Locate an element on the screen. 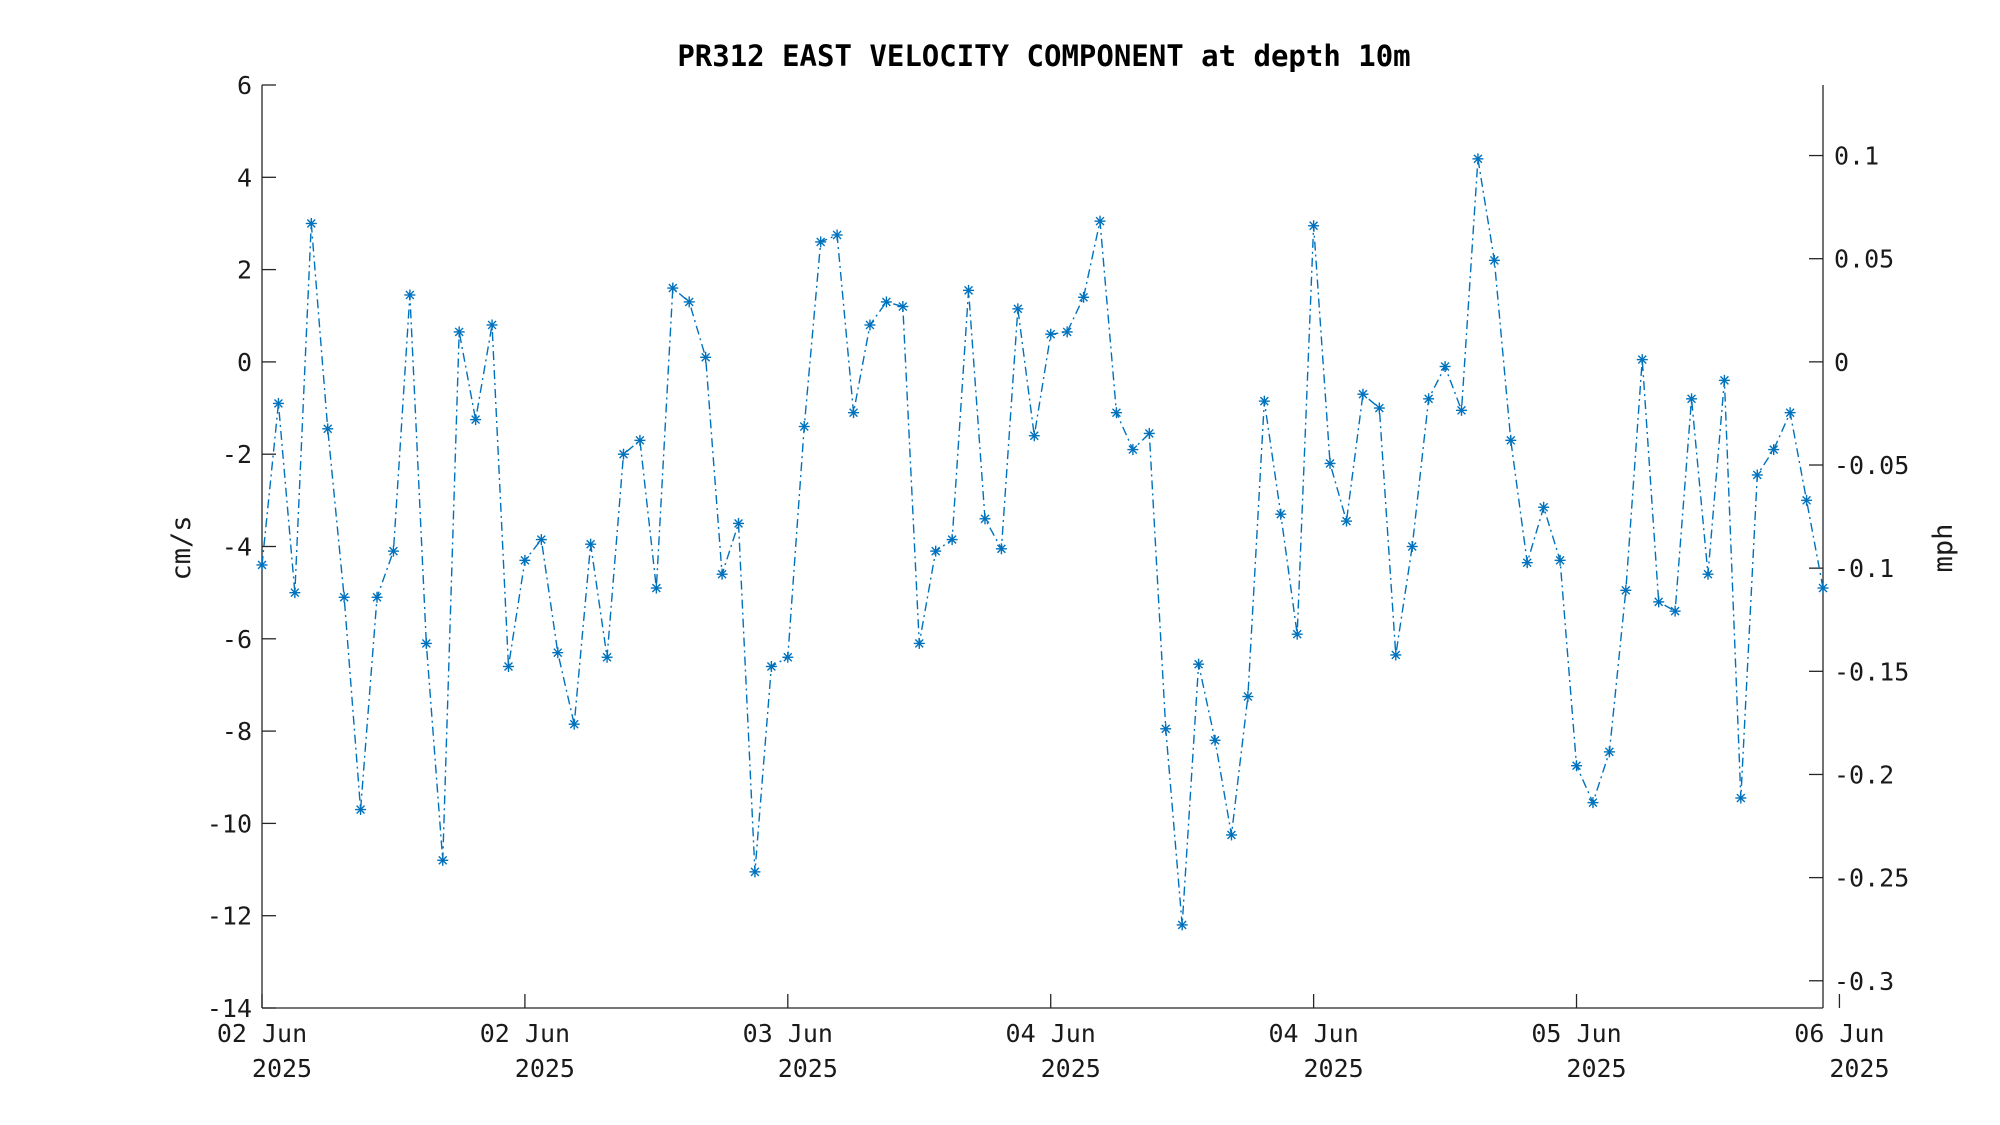 The width and height of the screenshot is (2000, 1125). y-tick-label: 0 is located at coordinates (244, 362).